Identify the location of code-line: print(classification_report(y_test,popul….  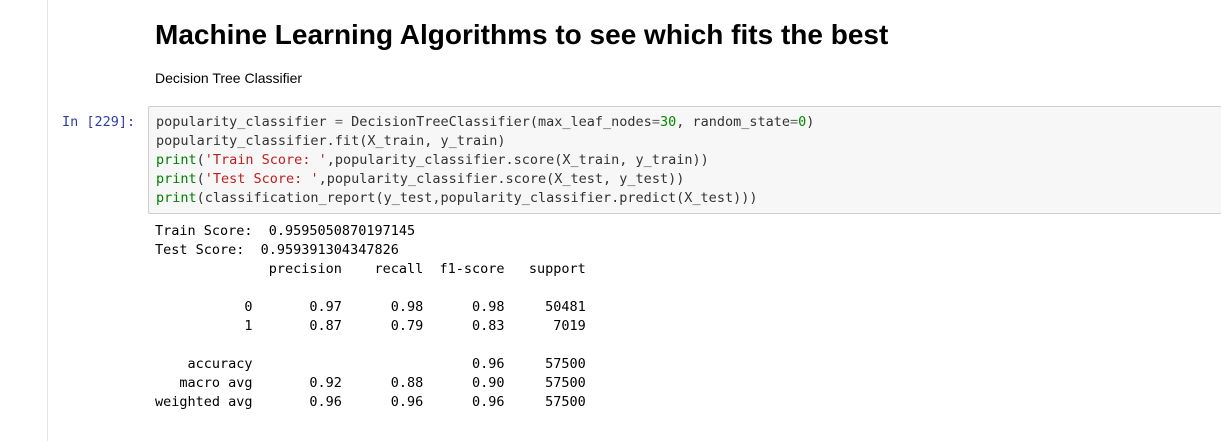
(457, 198).